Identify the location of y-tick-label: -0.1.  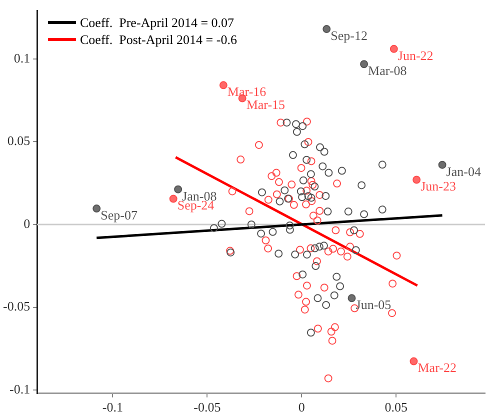
(19, 389).